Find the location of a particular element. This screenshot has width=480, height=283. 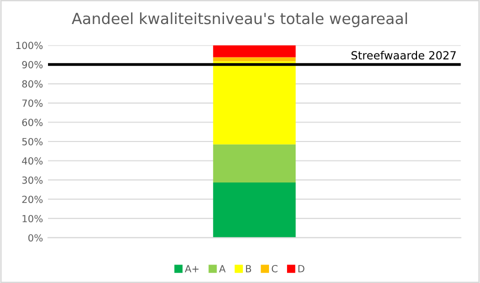

legend-label: D is located at coordinates (301, 268).